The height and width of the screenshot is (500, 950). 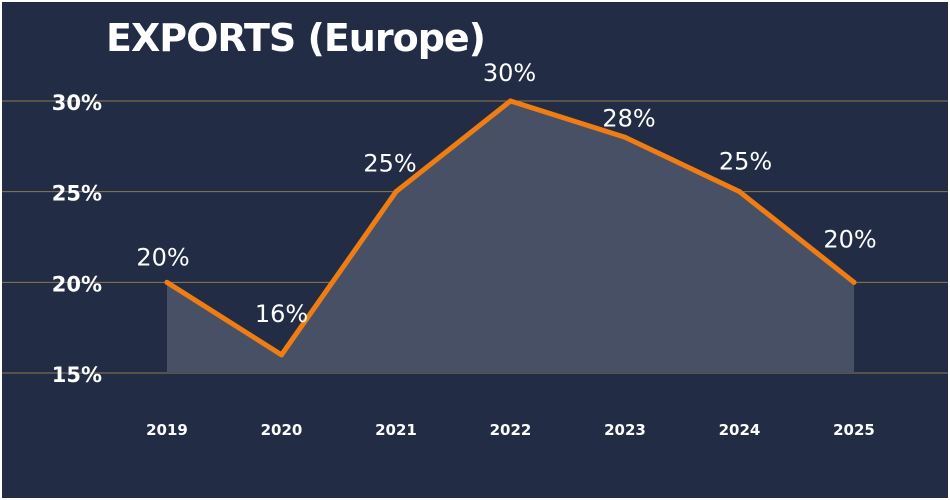 I want to click on data-point-2024, so click(x=739, y=192).